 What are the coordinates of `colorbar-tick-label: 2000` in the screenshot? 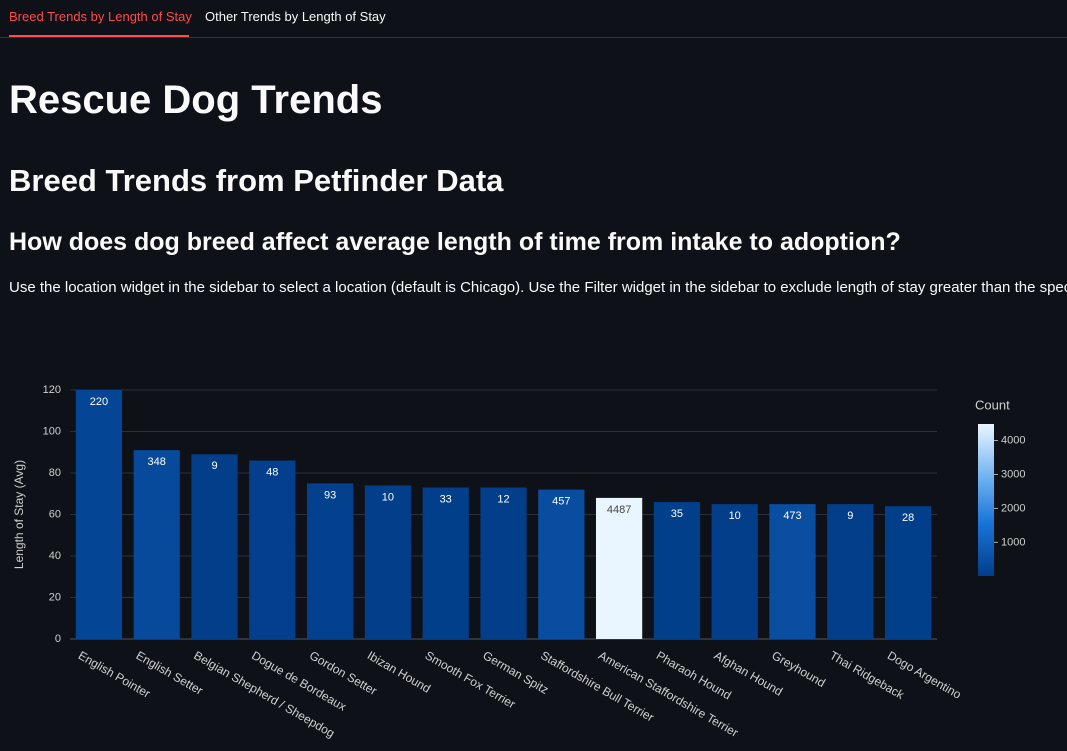 It's located at (1013, 508).